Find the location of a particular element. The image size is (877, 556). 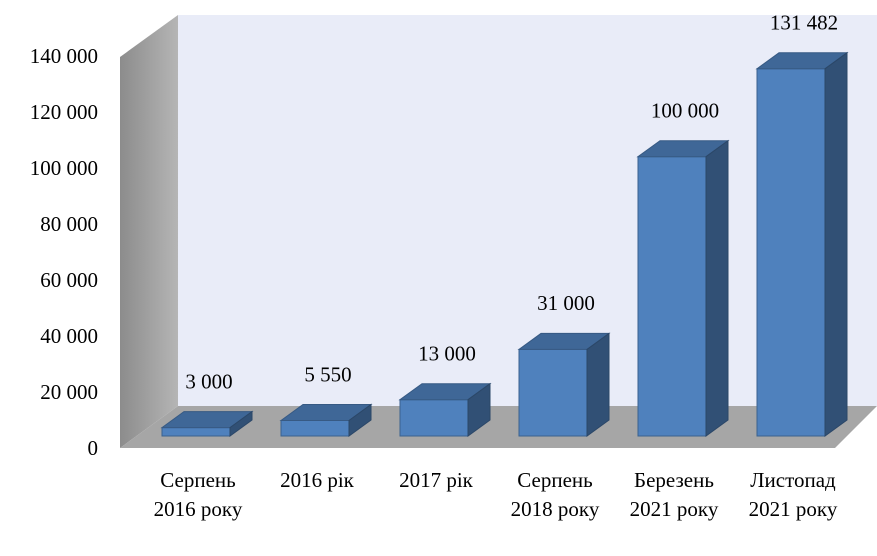

x-tick-label: 2016 рік is located at coordinates (317, 480).